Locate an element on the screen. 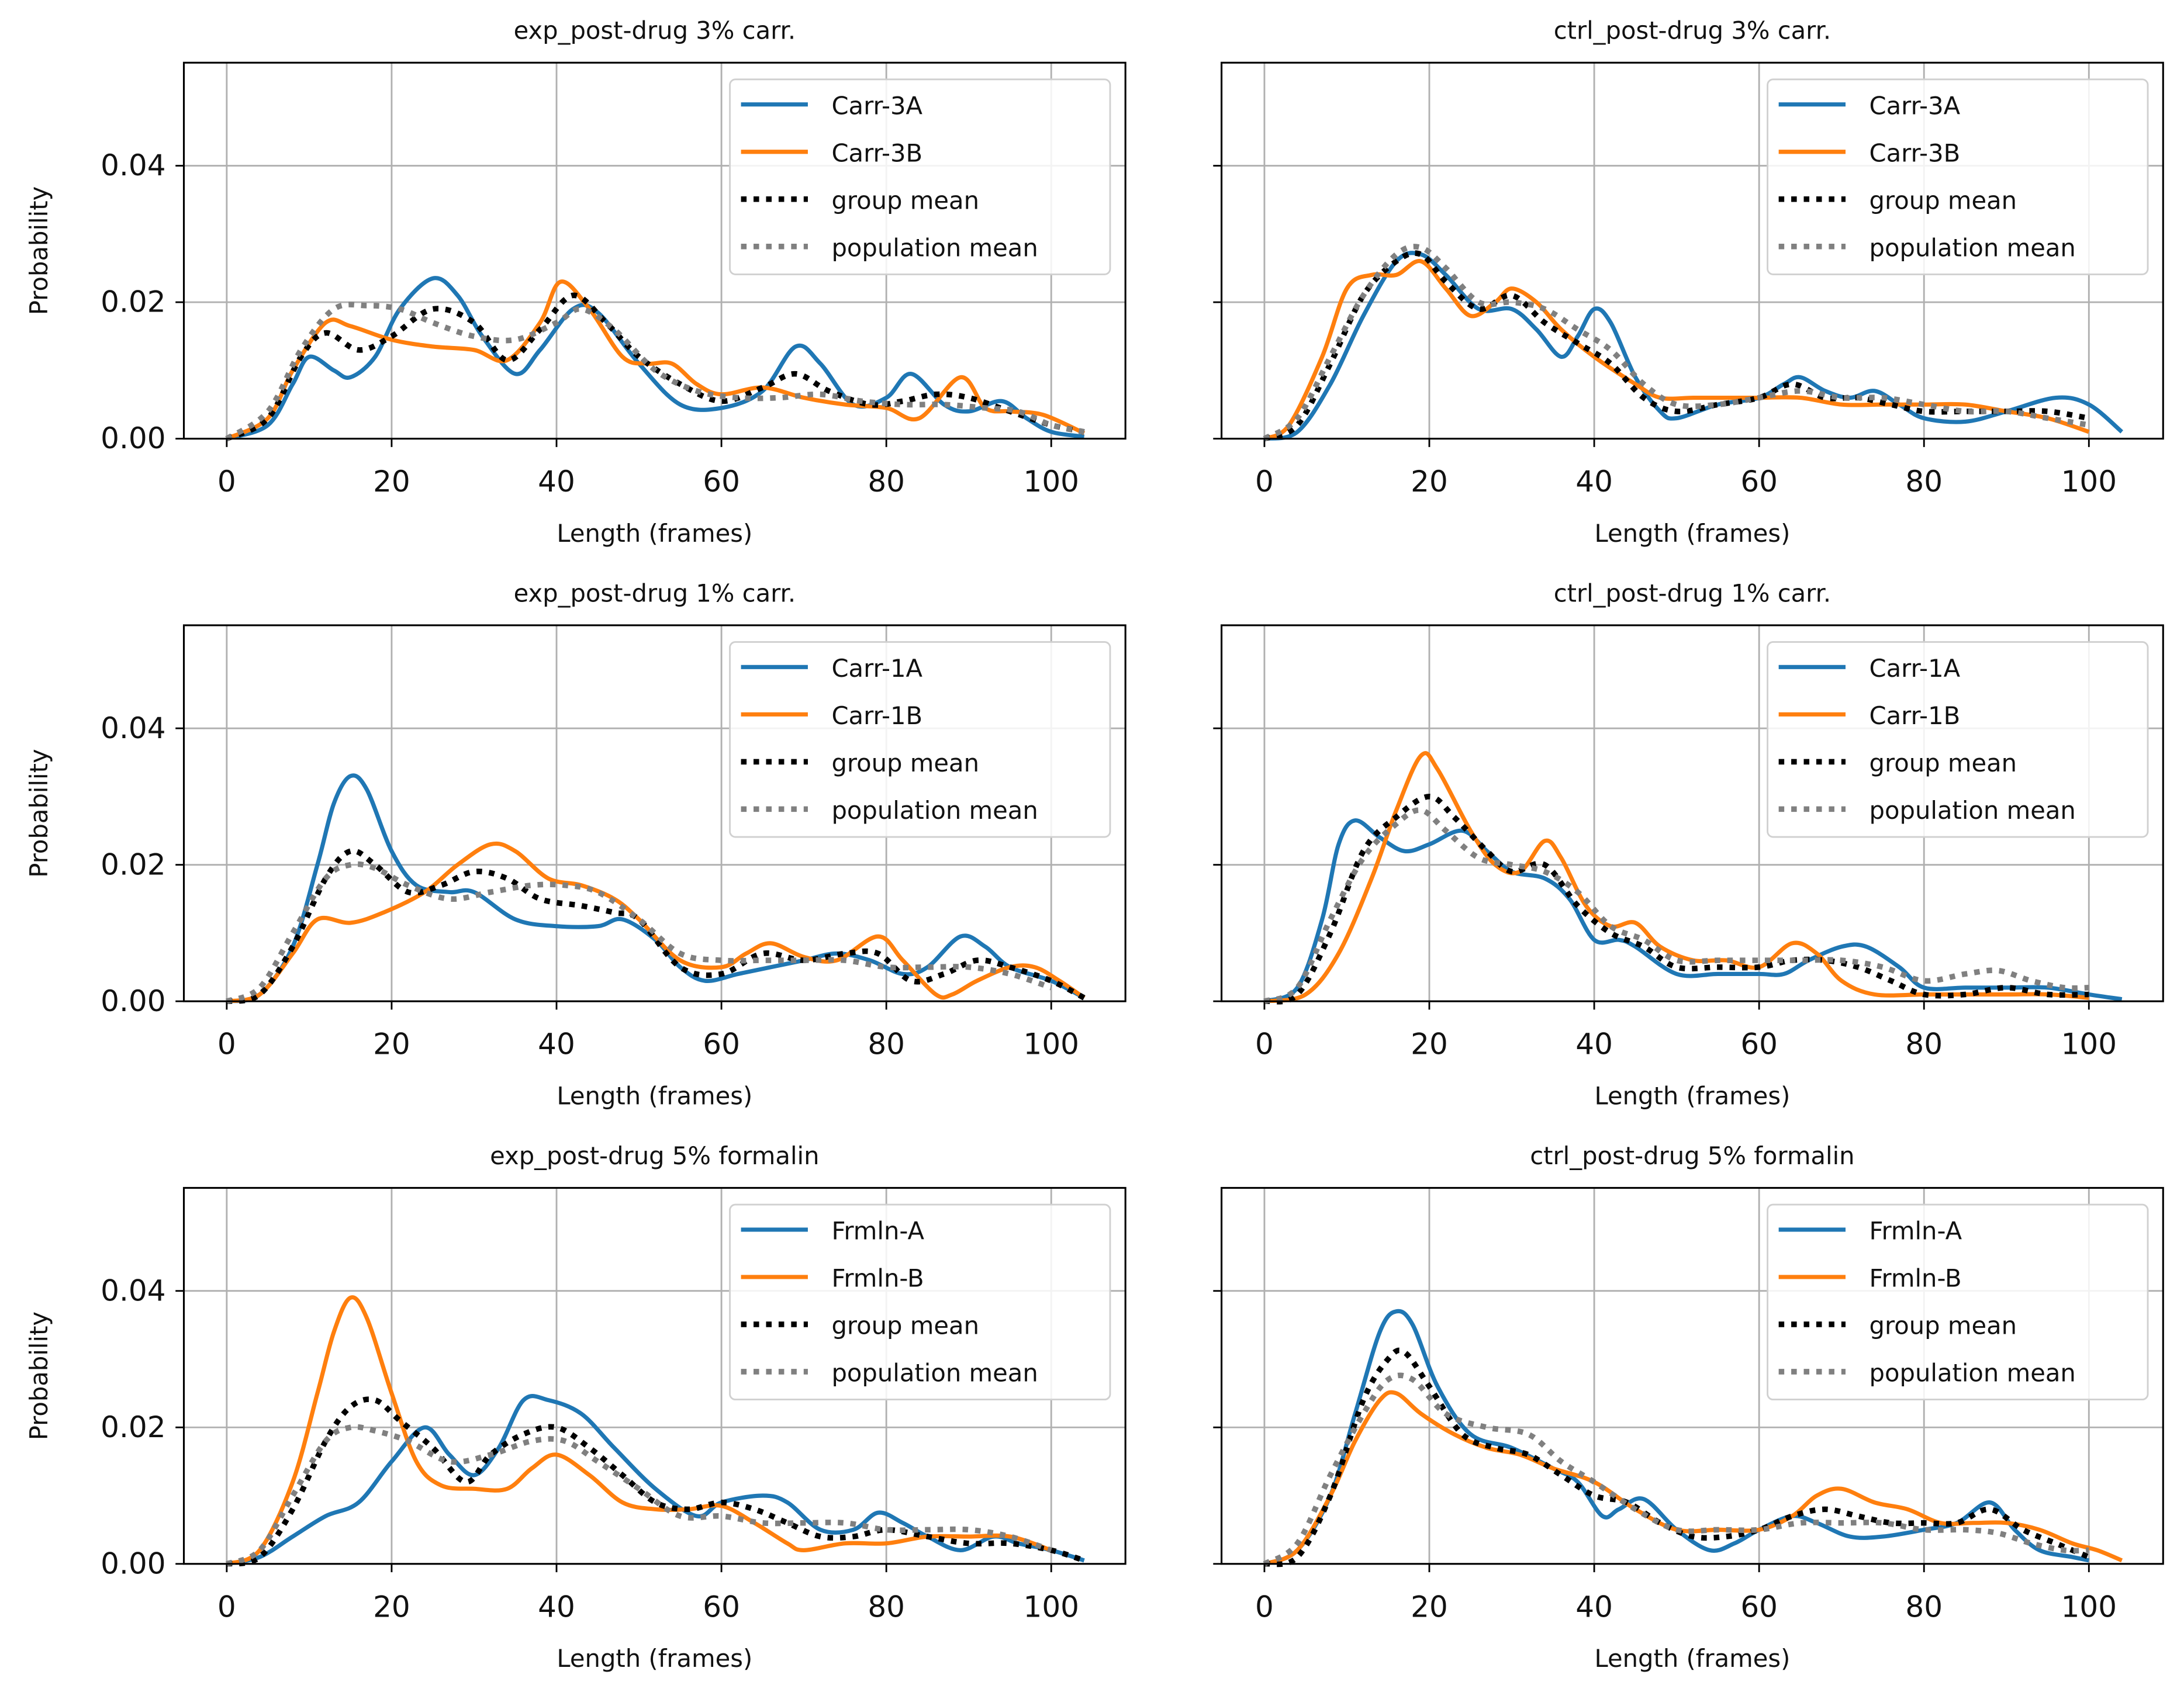  series-line-frmln-b is located at coordinates (639, 1430).